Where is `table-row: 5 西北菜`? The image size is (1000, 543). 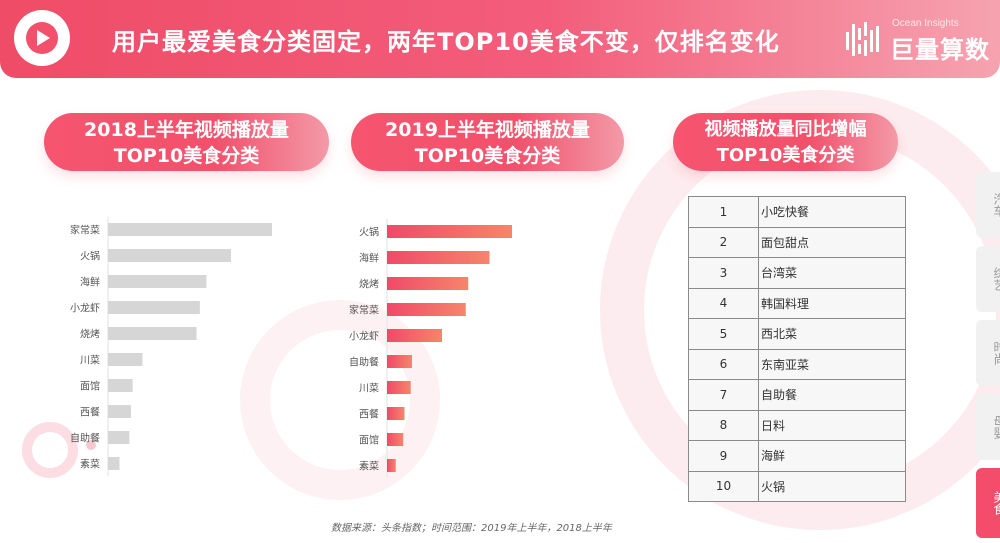
table-row: 5 西北菜 is located at coordinates (797, 334).